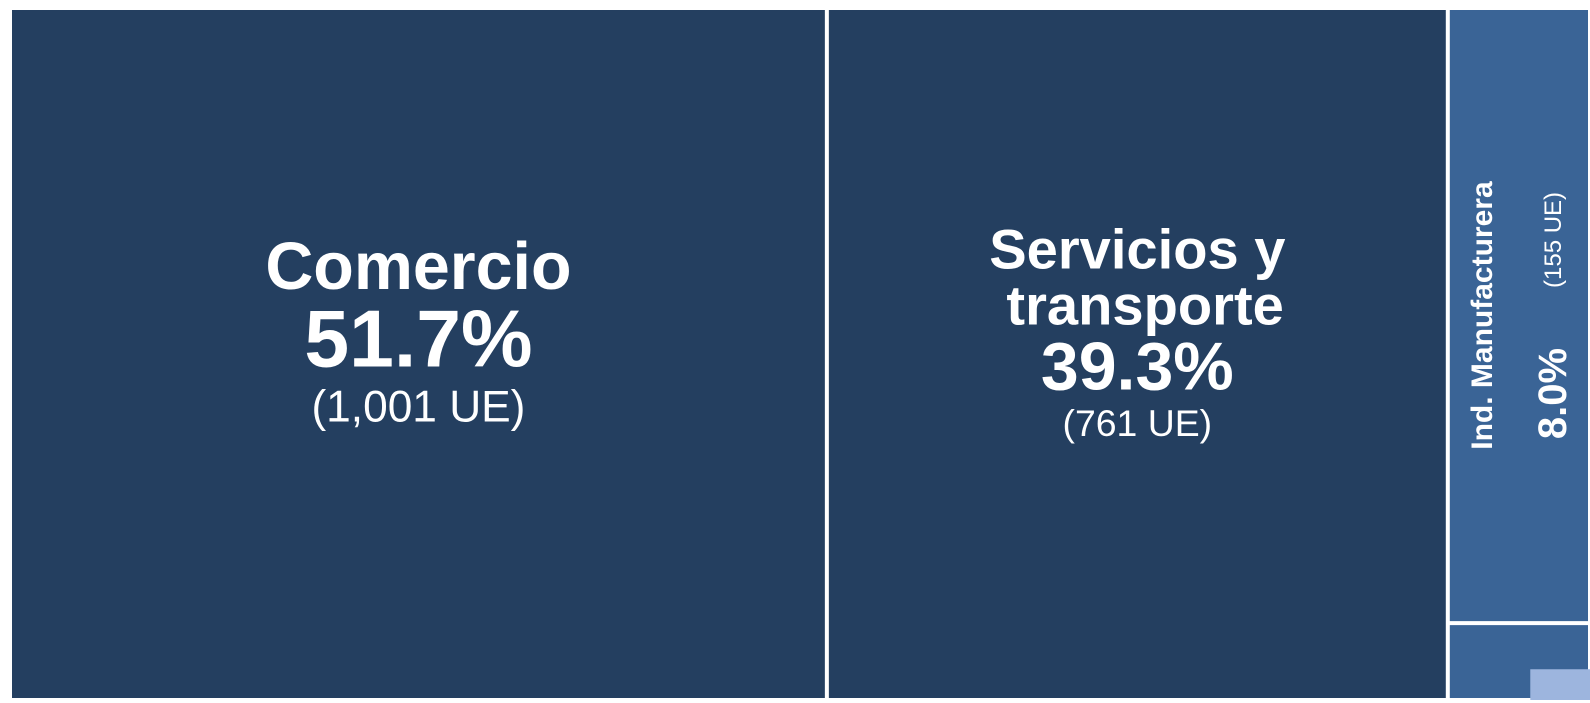 Image resolution: width=1590 pixels, height=703 pixels. Describe the element at coordinates (1137, 366) in the screenshot. I see `percent-label: 39.3%` at that location.